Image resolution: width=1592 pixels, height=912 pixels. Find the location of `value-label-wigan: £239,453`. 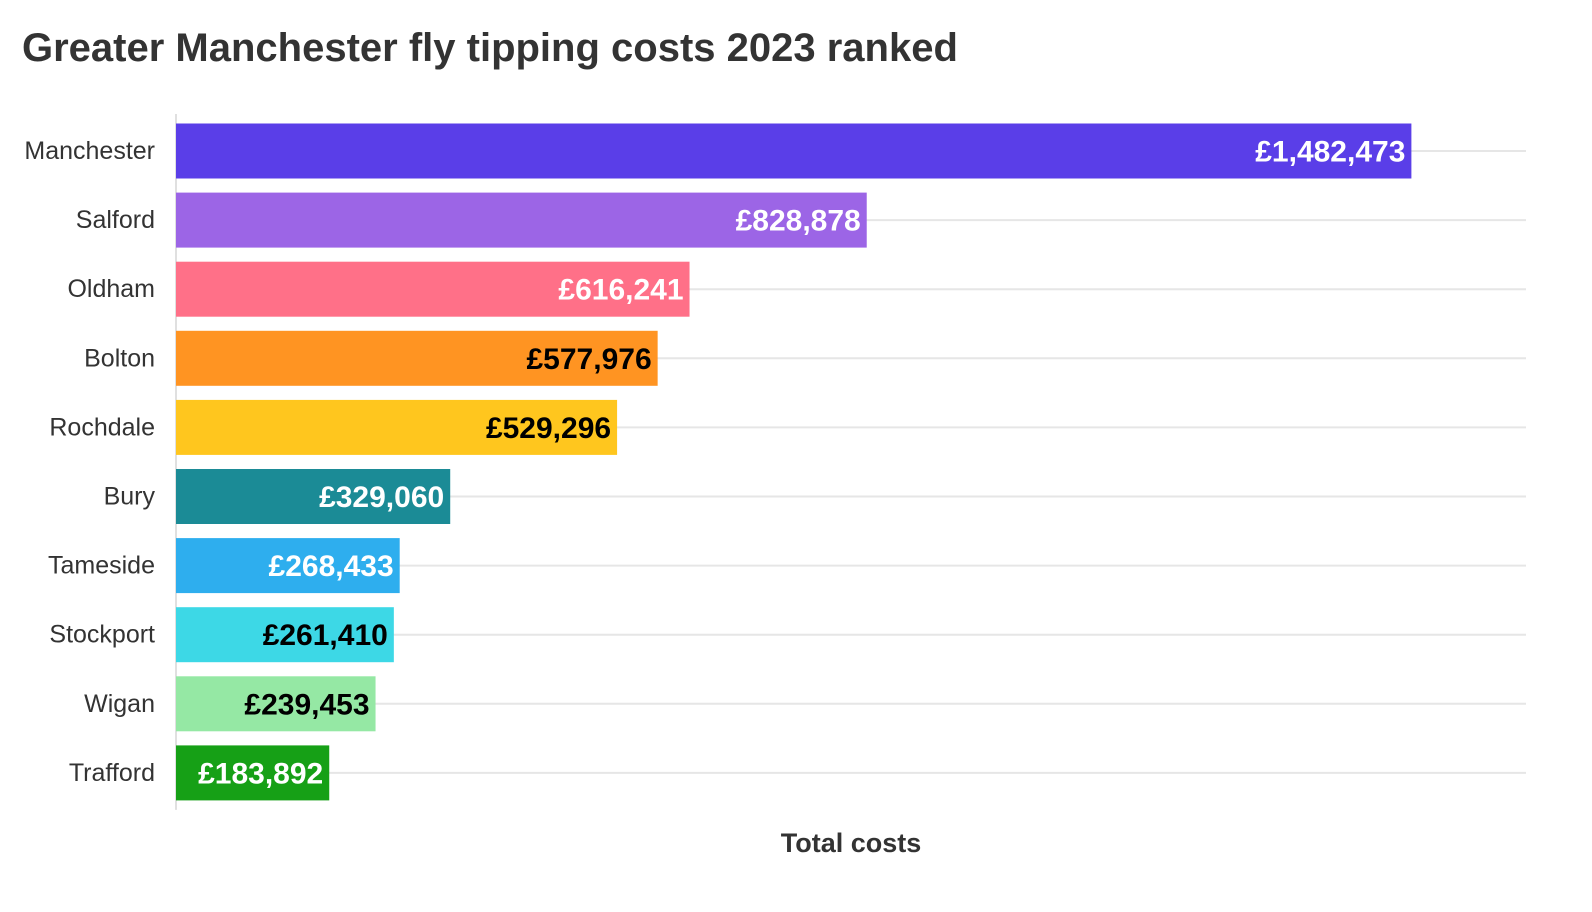

value-label-wigan: £239,453 is located at coordinates (306, 704).